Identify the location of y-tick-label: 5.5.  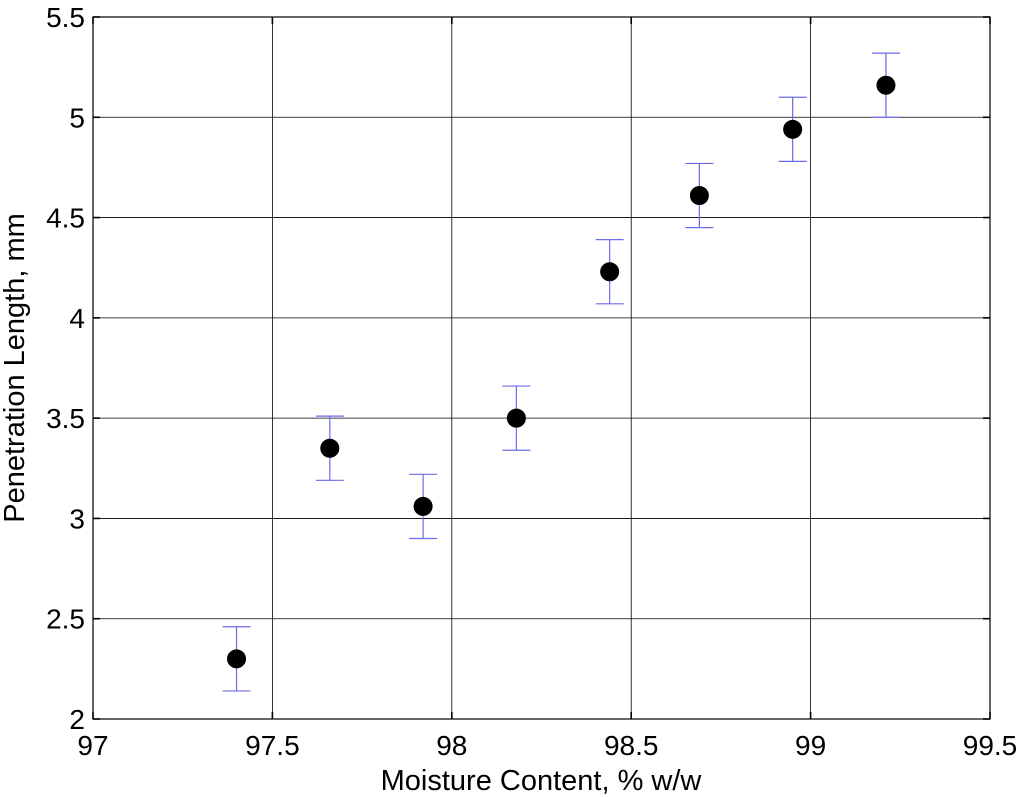
(65, 17).